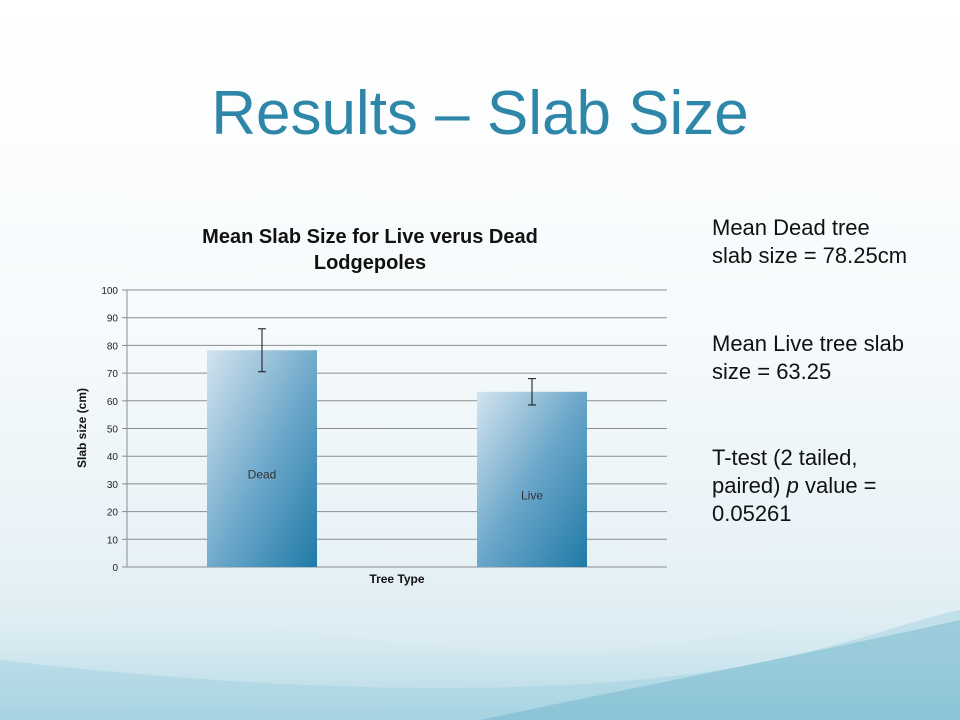 This screenshot has width=960, height=720. Describe the element at coordinates (113, 319) in the screenshot. I see `y-tick-label: 90` at that location.